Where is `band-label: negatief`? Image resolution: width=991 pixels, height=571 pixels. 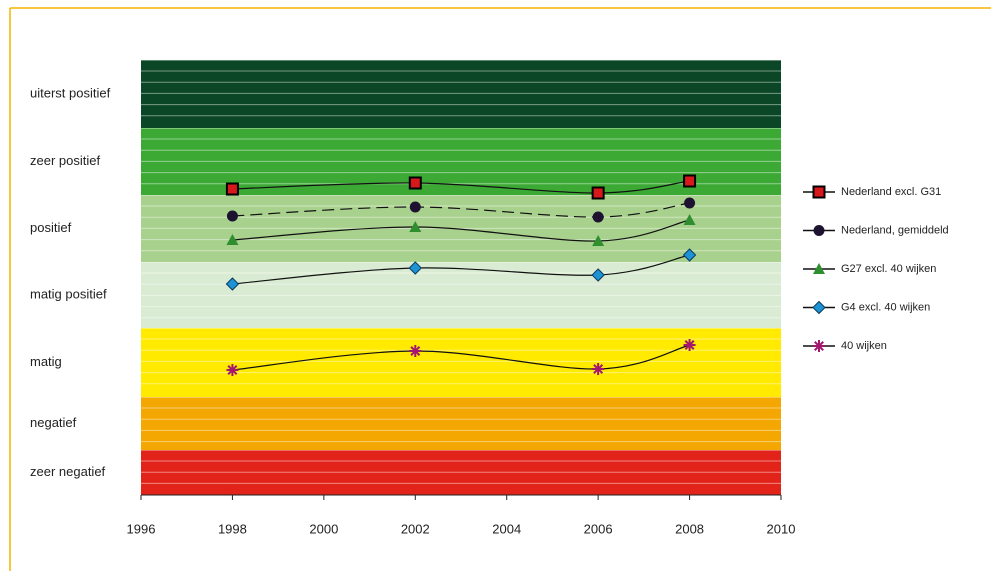
band-label: negatief is located at coordinates (53, 422).